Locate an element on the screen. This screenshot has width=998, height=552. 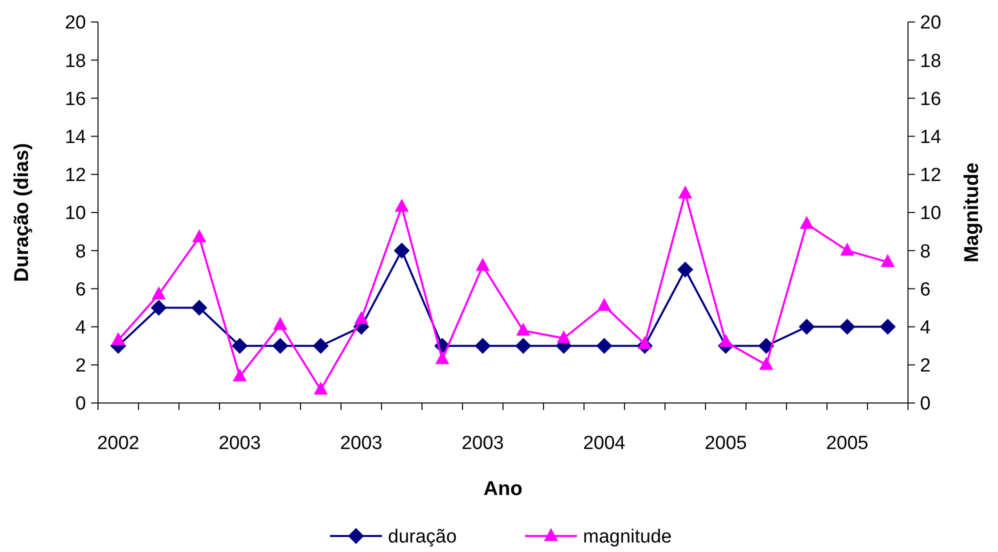
y2-tick-label: 12 is located at coordinates (931, 175).